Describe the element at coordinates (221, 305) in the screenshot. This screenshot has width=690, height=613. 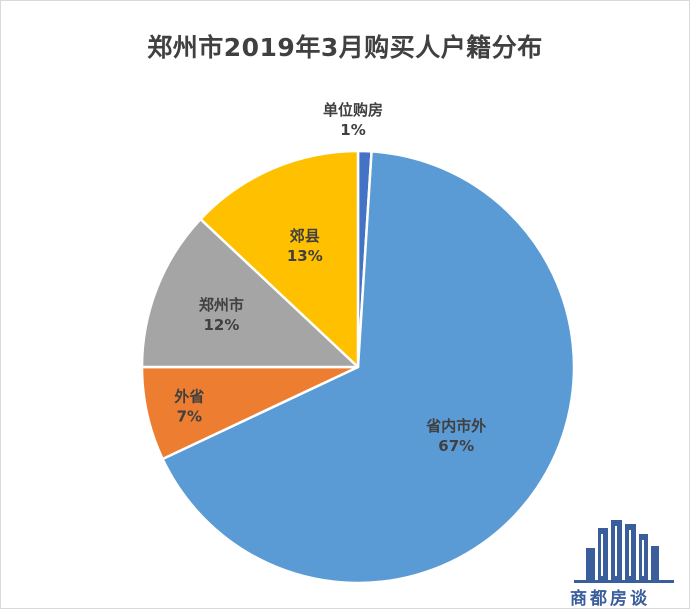
I see `slice-label-4: 郑州市` at that location.